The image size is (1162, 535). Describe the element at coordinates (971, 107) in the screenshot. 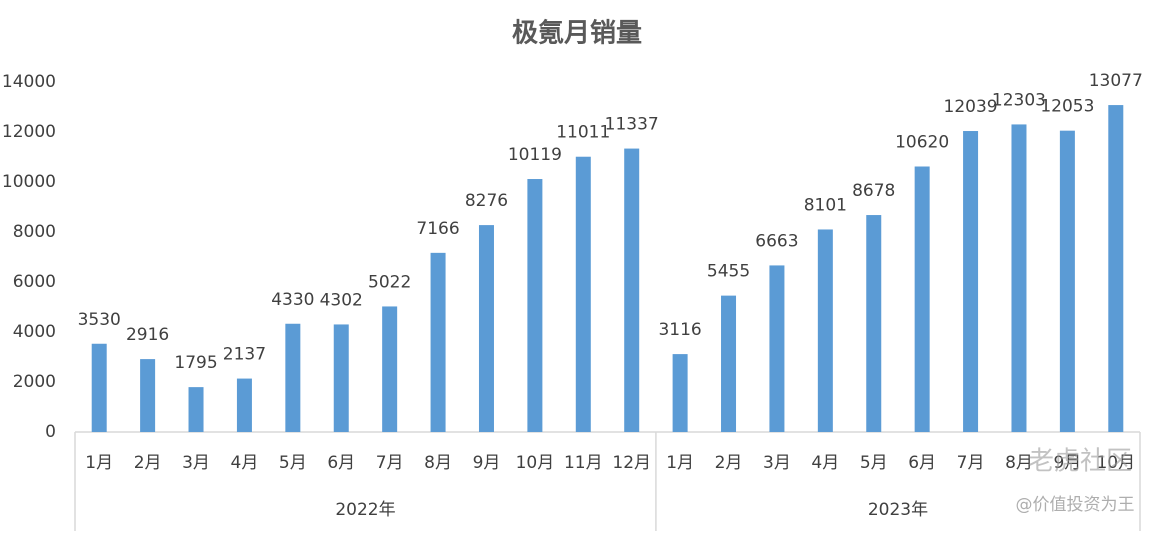

I see `data-label: 12039` at that location.